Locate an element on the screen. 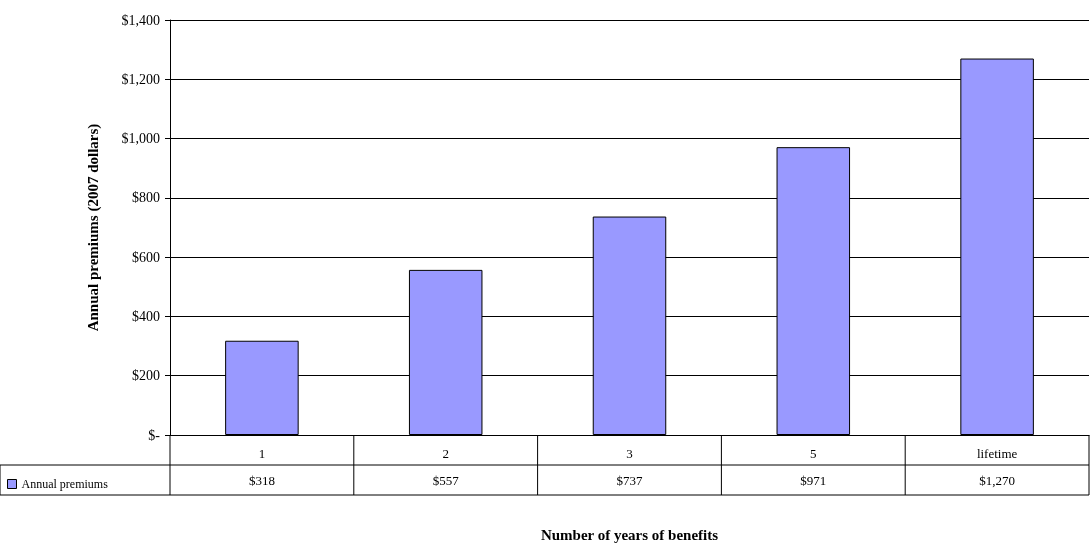 This screenshot has width=1091, height=548. x-tick-label: 1 is located at coordinates (262, 453).